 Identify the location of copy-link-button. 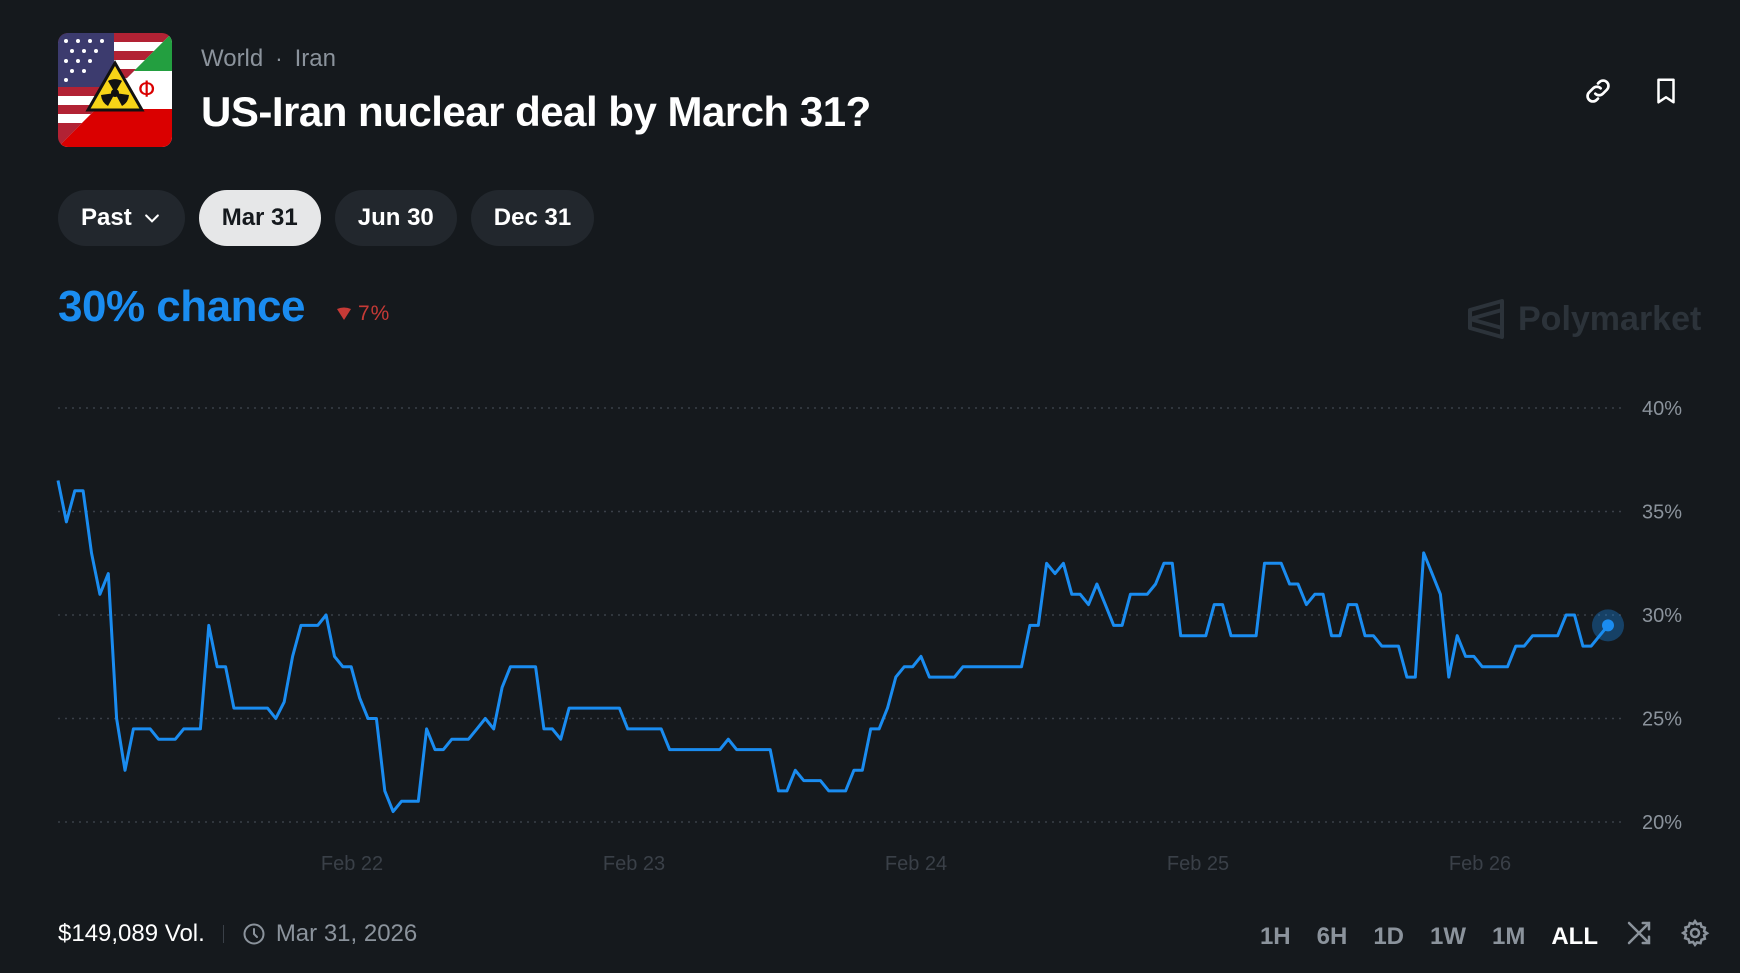
(1598, 91).